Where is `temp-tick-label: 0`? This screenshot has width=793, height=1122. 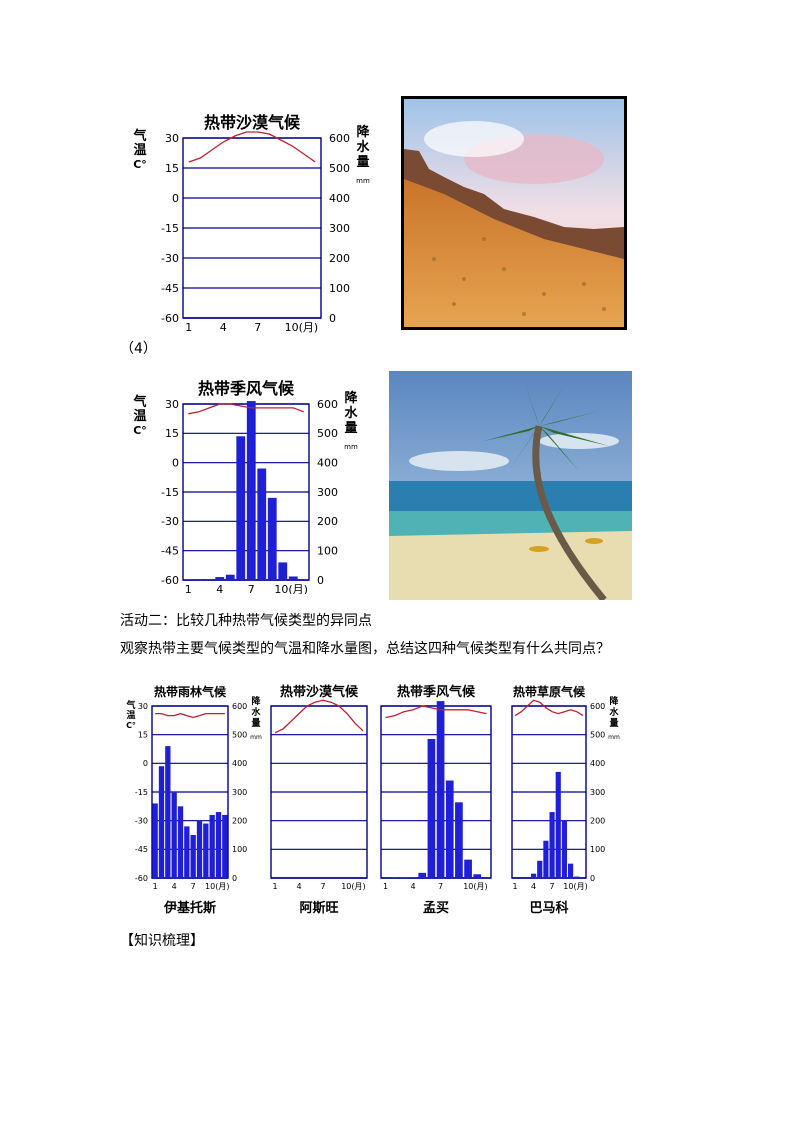
temp-tick-label: 0 is located at coordinates (175, 463).